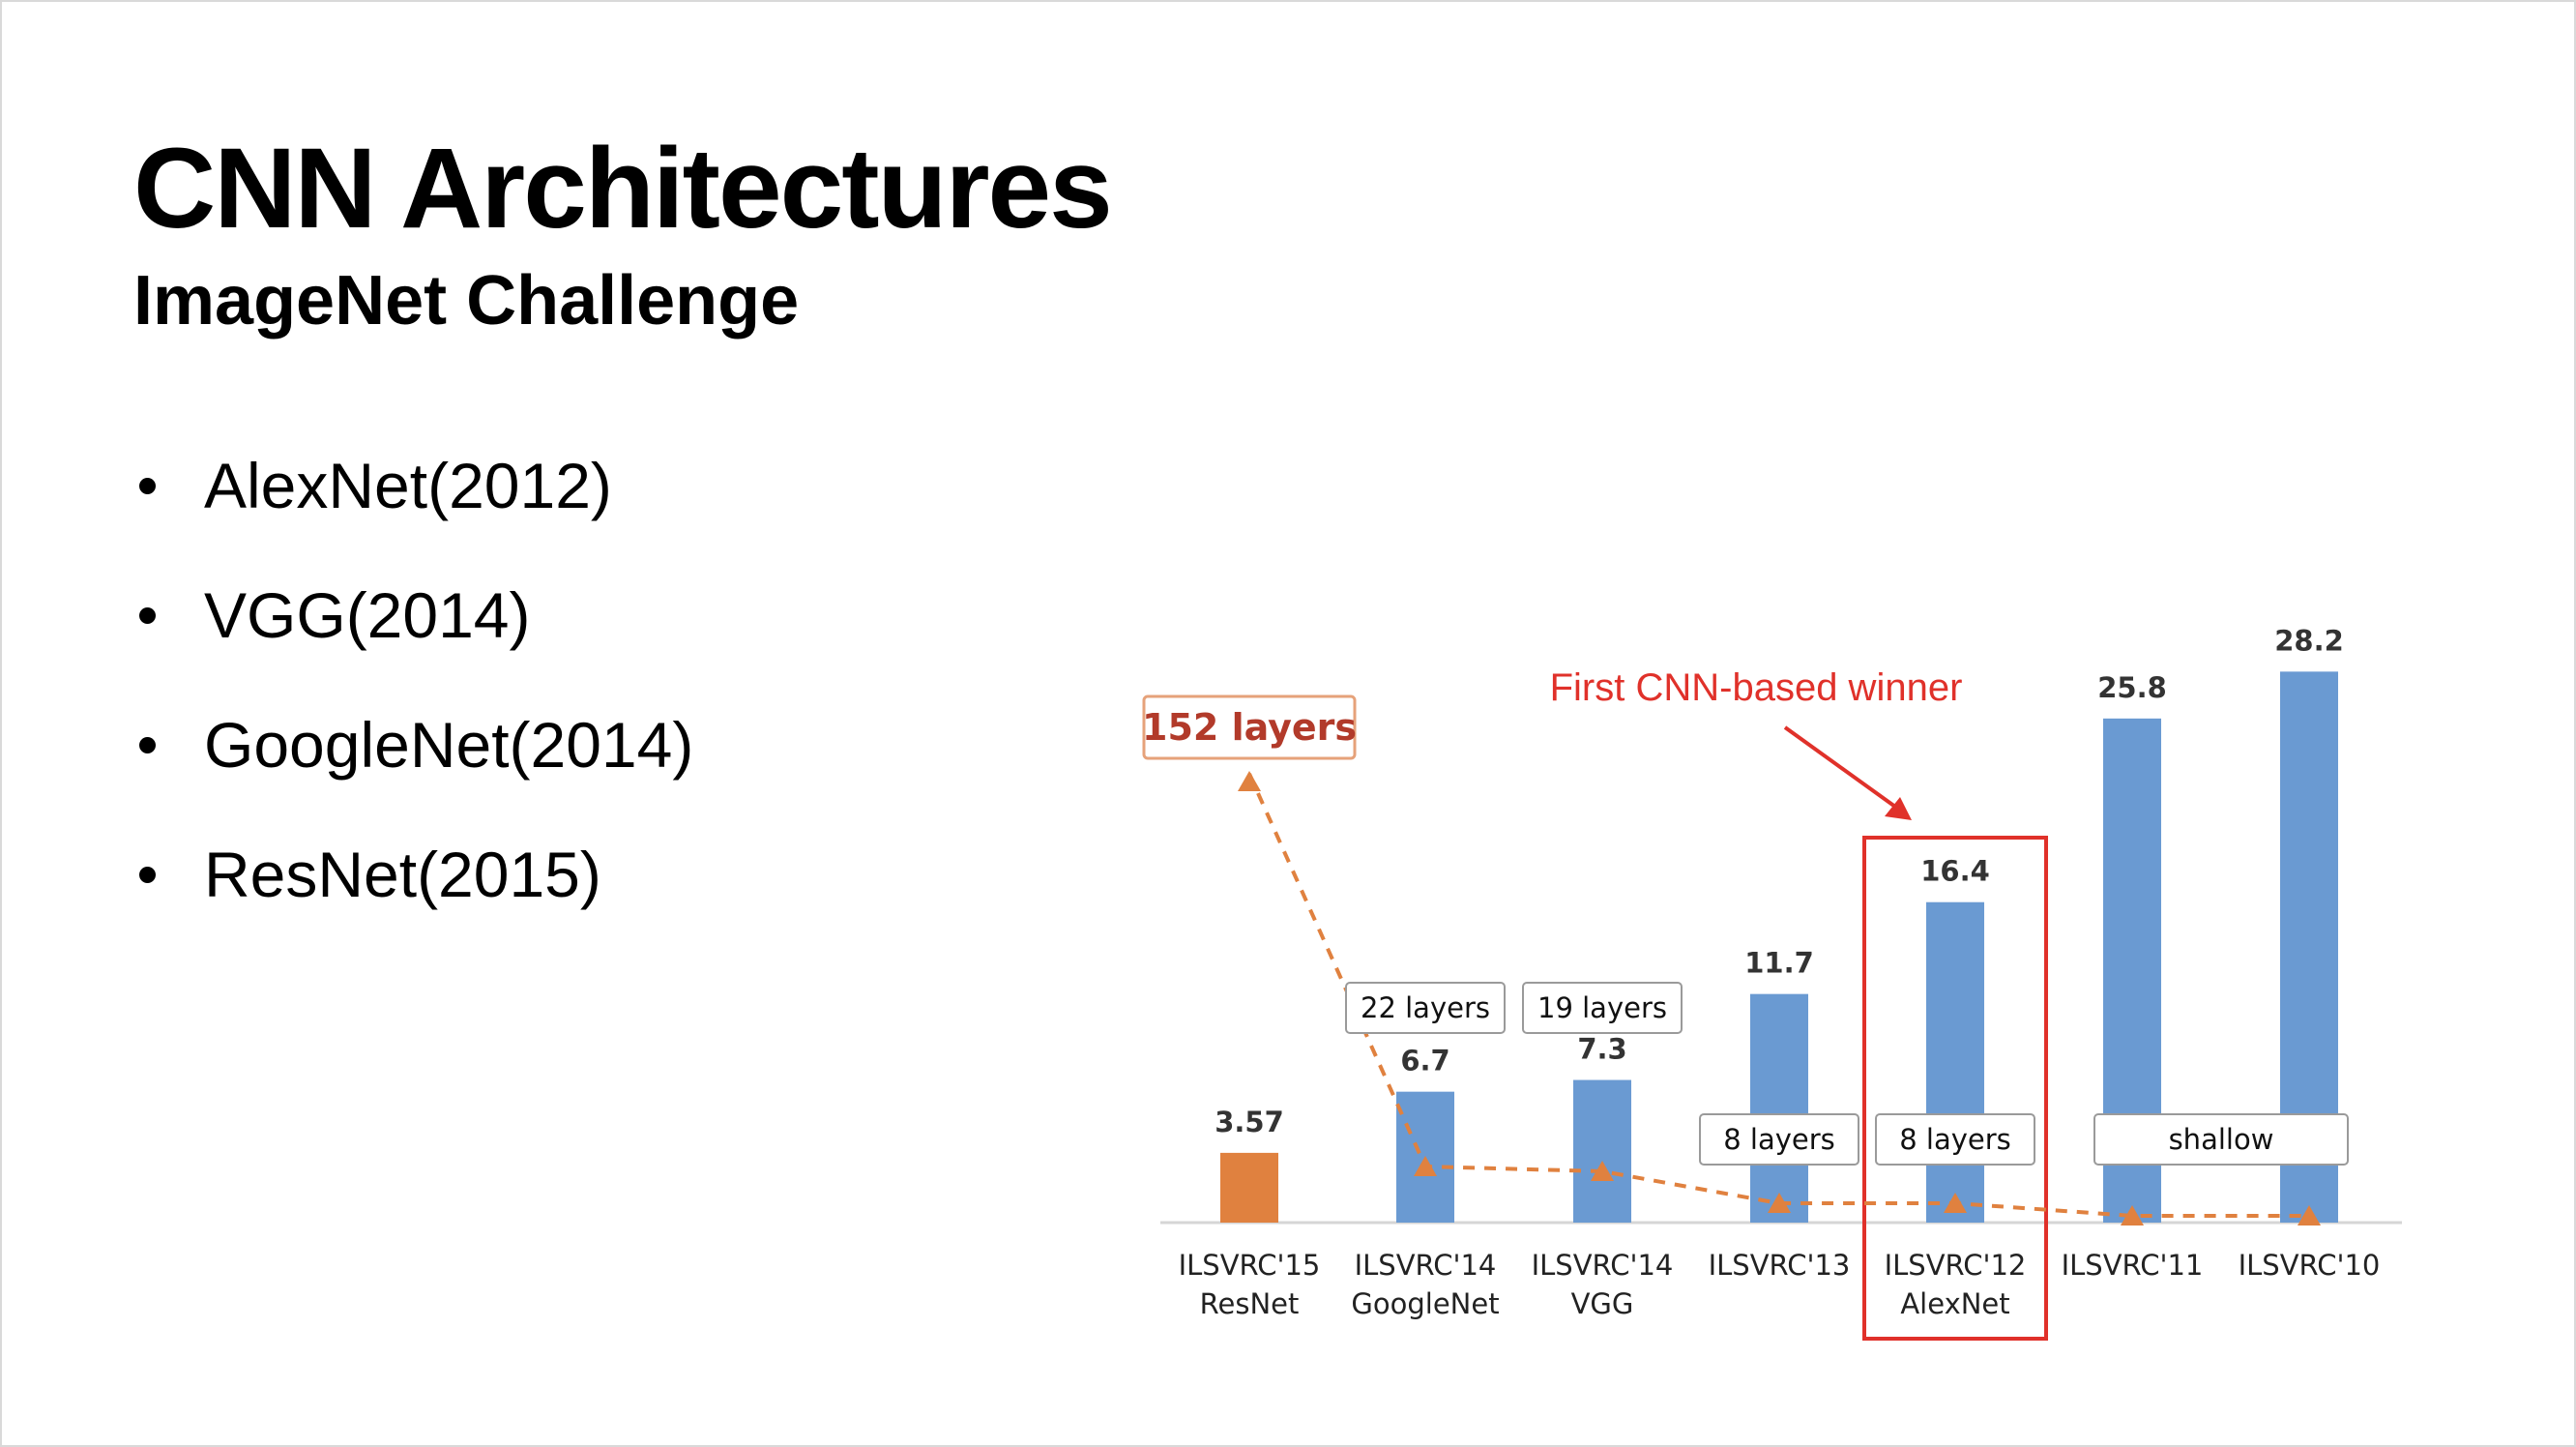 Image resolution: width=2576 pixels, height=1447 pixels. I want to click on x-tick-label: ILSVRC'12, so click(1956, 1265).